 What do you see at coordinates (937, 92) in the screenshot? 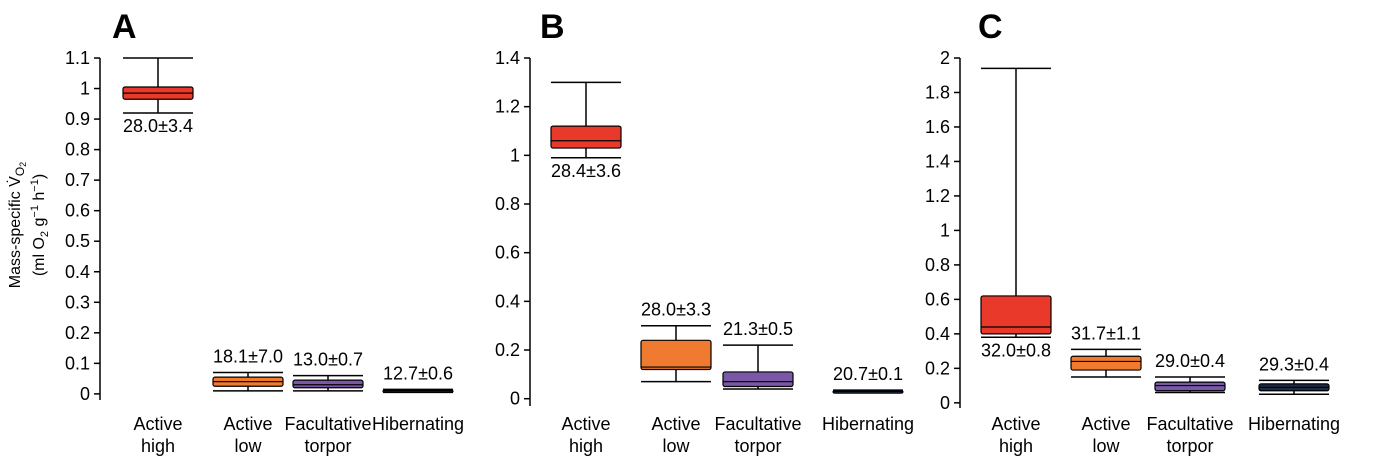
I see `y-tick-label: 1.8` at bounding box center [937, 92].